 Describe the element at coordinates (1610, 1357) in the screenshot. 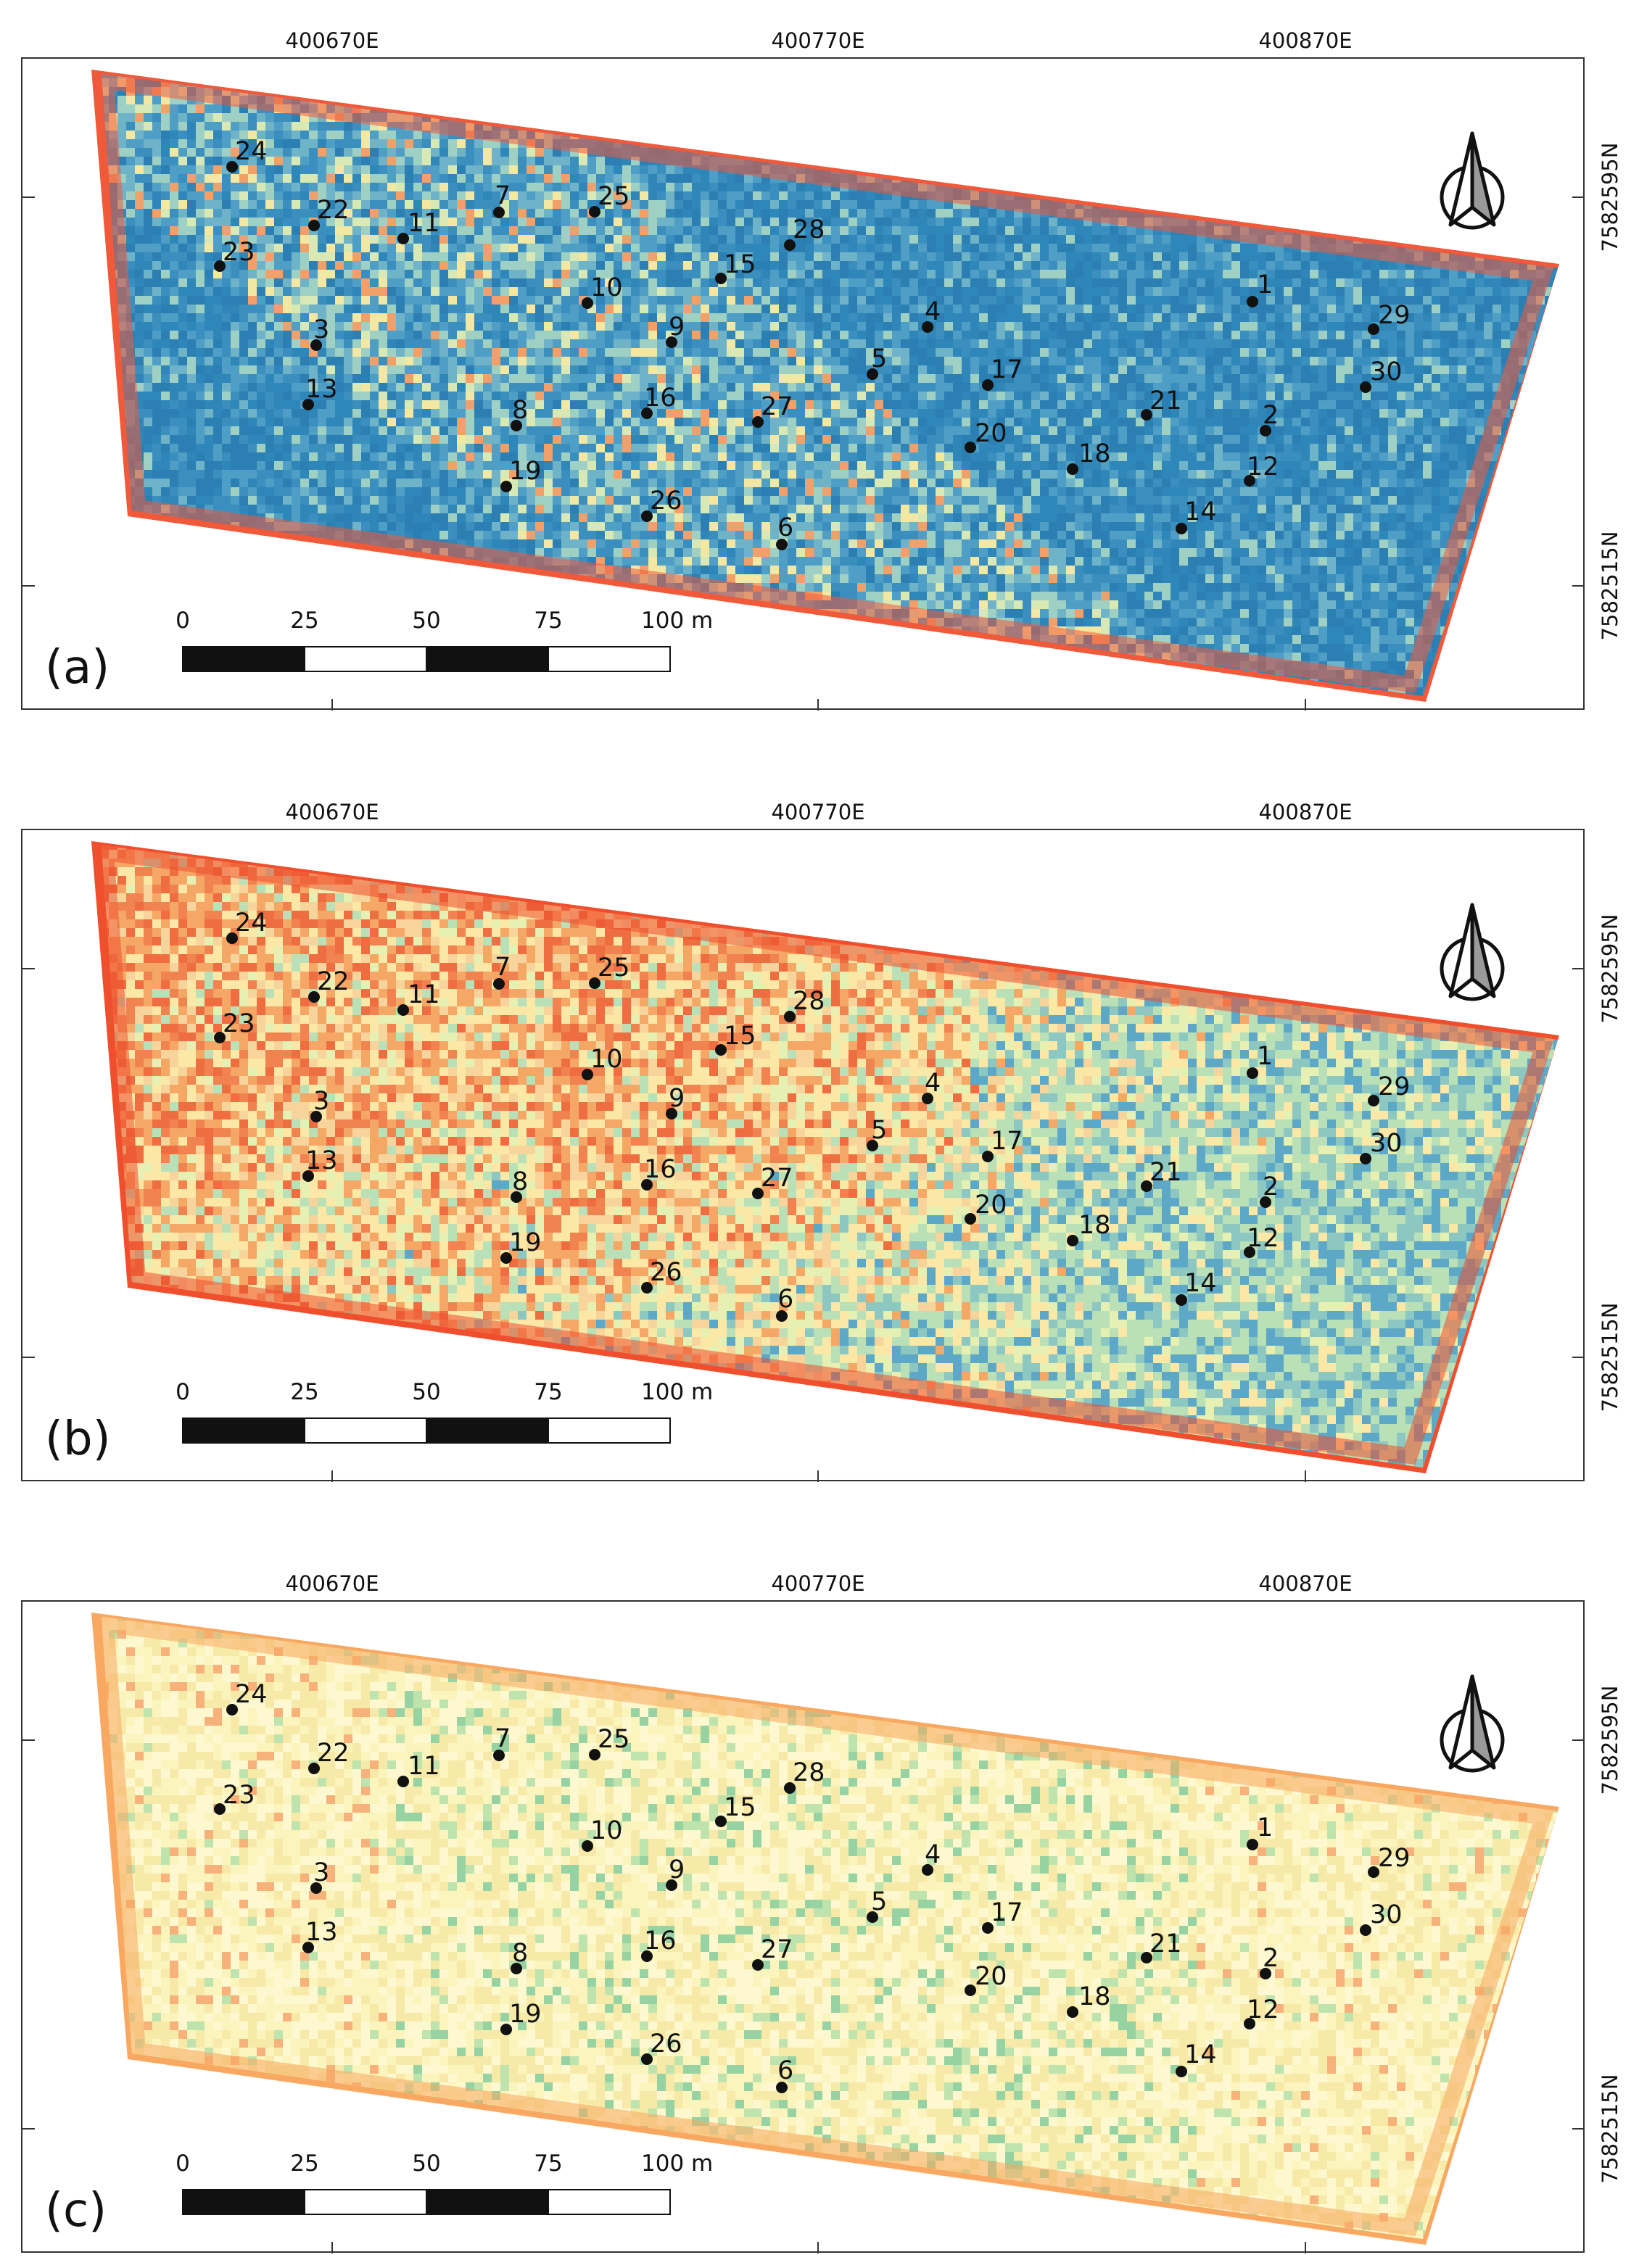

I see `y-coordinate-label: 7582515N` at that location.